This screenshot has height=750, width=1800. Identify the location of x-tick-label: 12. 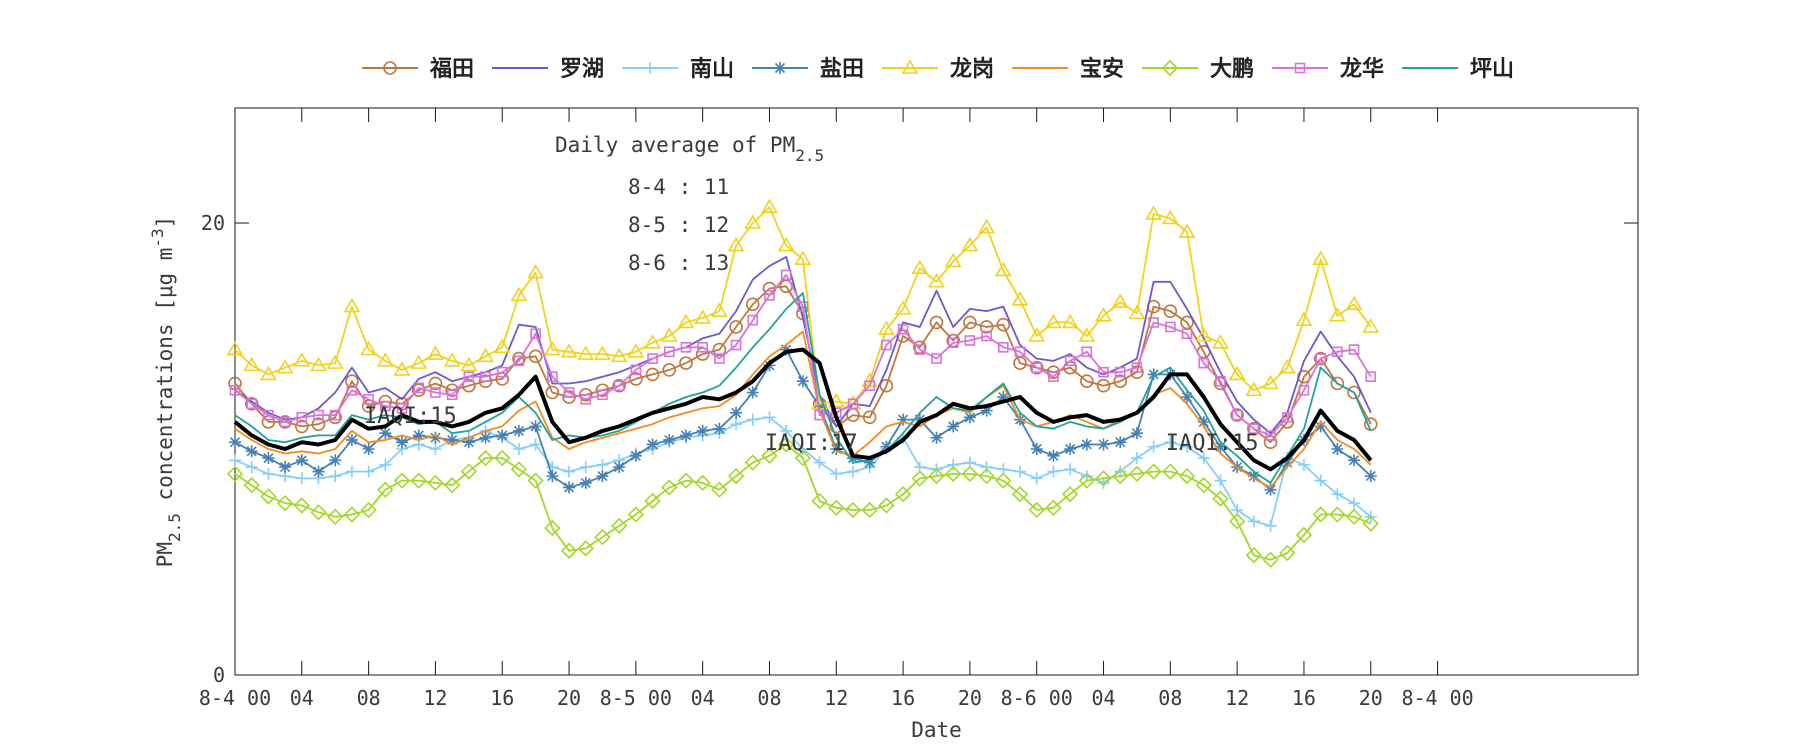
(1237, 698).